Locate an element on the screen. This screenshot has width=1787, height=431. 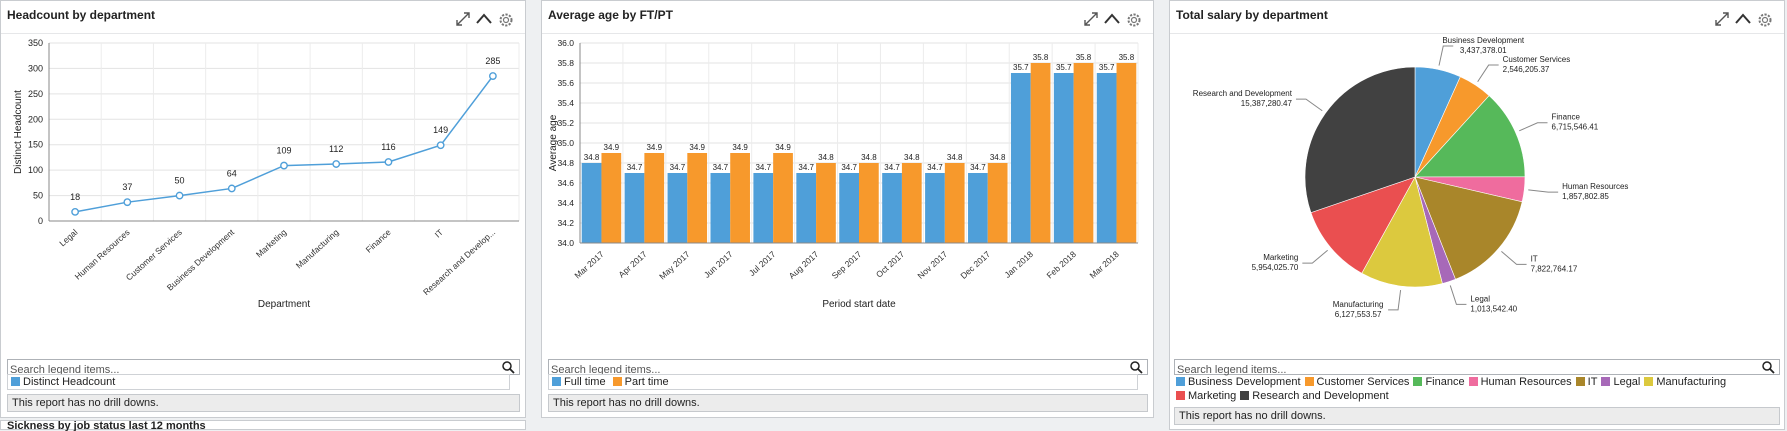
slice-value: 1,013,542.40 is located at coordinates (1493, 308).